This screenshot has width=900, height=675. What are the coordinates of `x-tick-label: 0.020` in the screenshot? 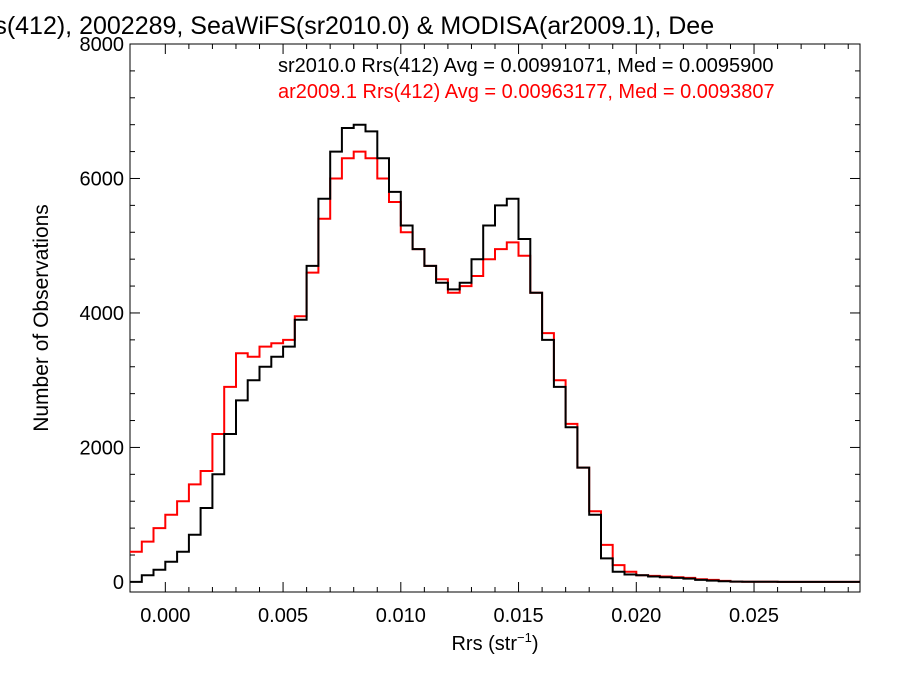 It's located at (636, 616).